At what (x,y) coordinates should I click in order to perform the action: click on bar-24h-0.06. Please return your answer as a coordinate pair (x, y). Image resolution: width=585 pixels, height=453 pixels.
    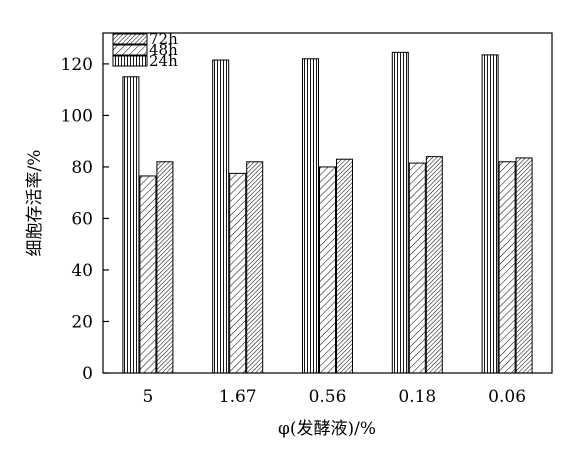
    Looking at the image, I should click on (490, 214).